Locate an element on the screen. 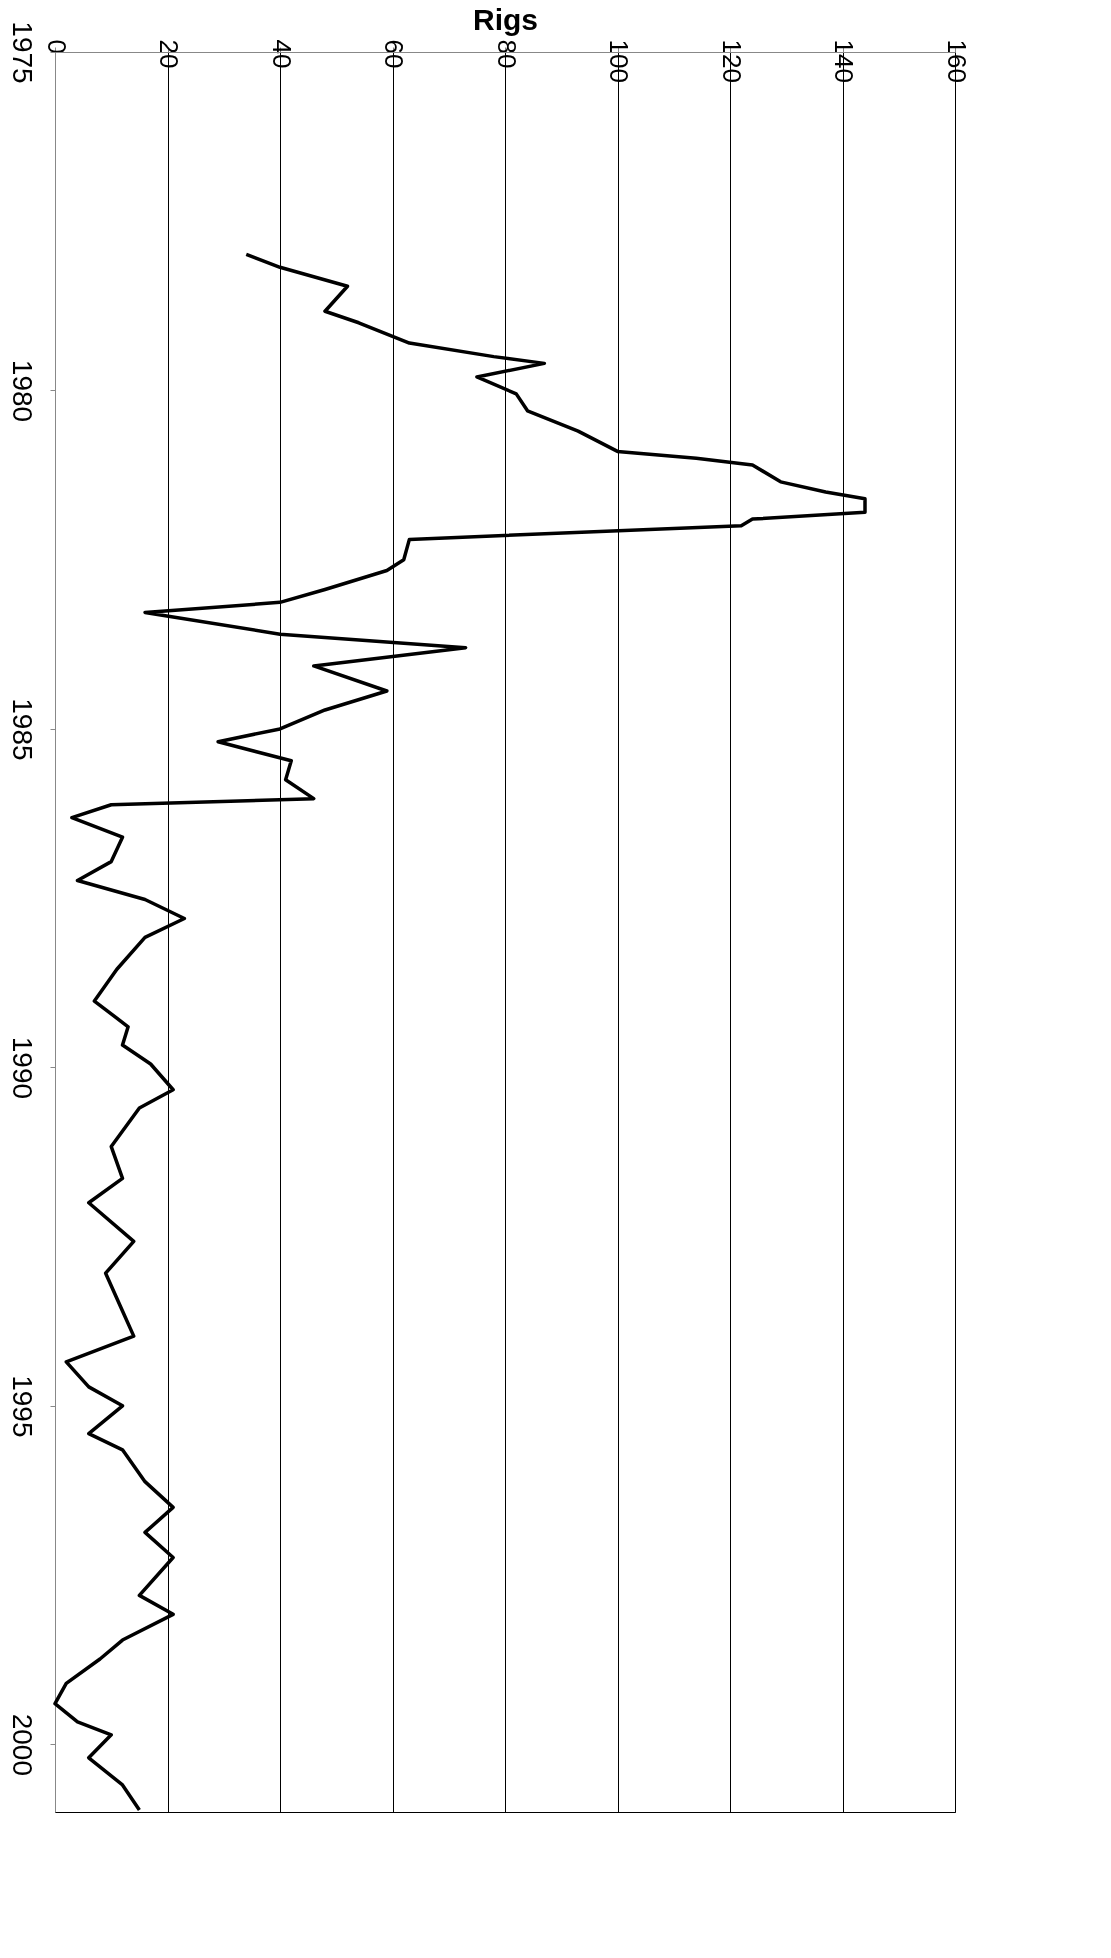 The image size is (1111, 1958). y-tick-label: 1990 is located at coordinates (22, 1068).